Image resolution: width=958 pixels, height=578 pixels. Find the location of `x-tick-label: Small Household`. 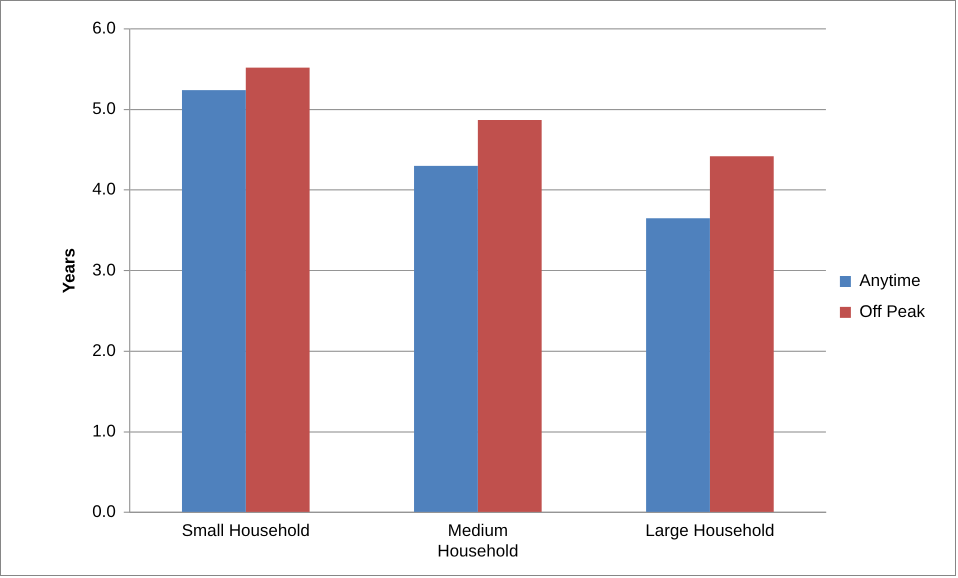

x-tick-label: Small Household is located at coordinates (246, 530).